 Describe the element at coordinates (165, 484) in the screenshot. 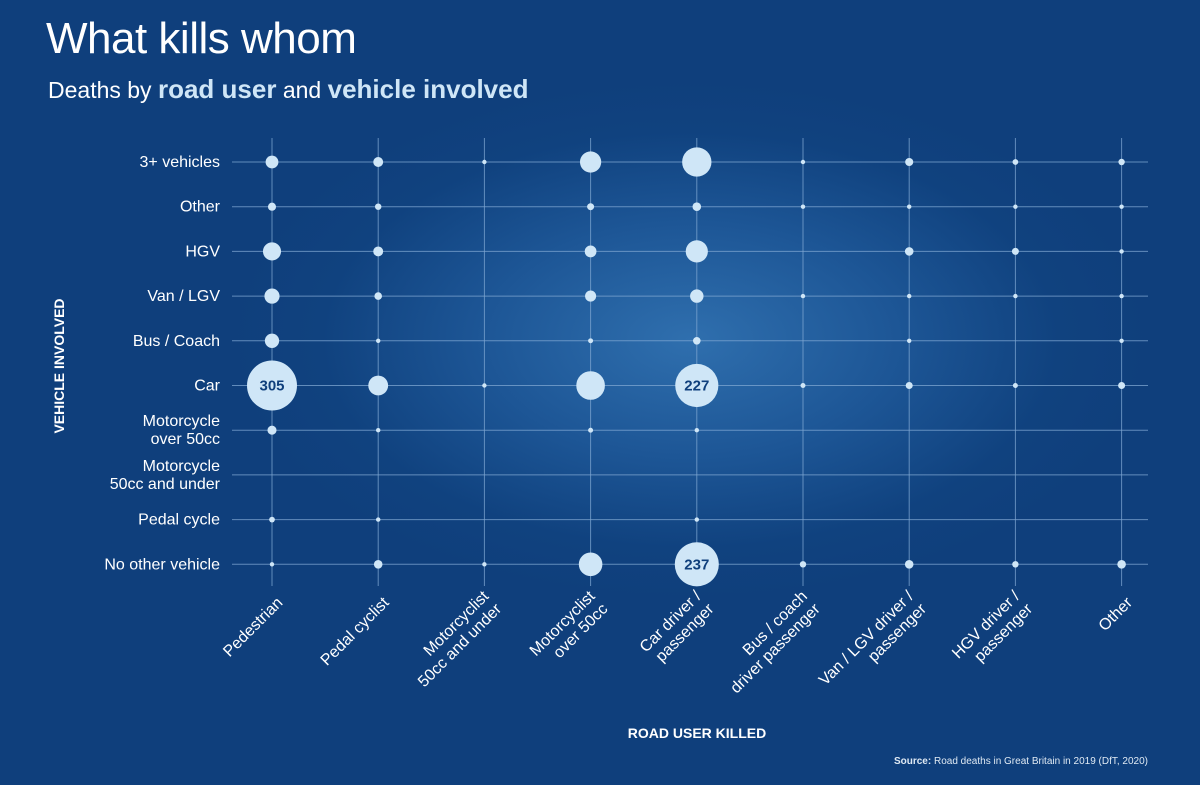

I see `y-tick-label: 50cc and under` at that location.